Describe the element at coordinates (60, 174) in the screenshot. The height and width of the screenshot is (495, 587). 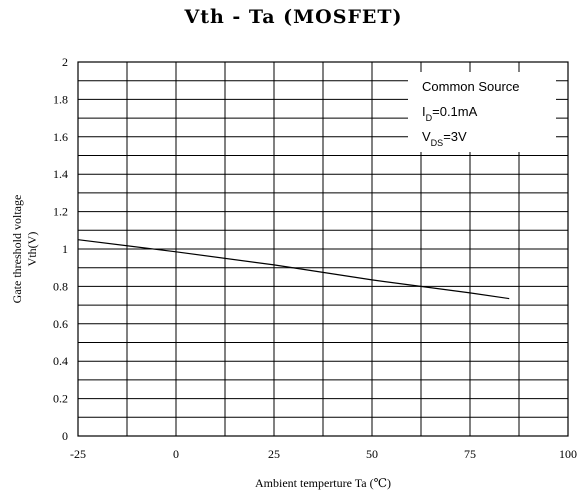
I see `y-tick-label: 1.4` at that location.